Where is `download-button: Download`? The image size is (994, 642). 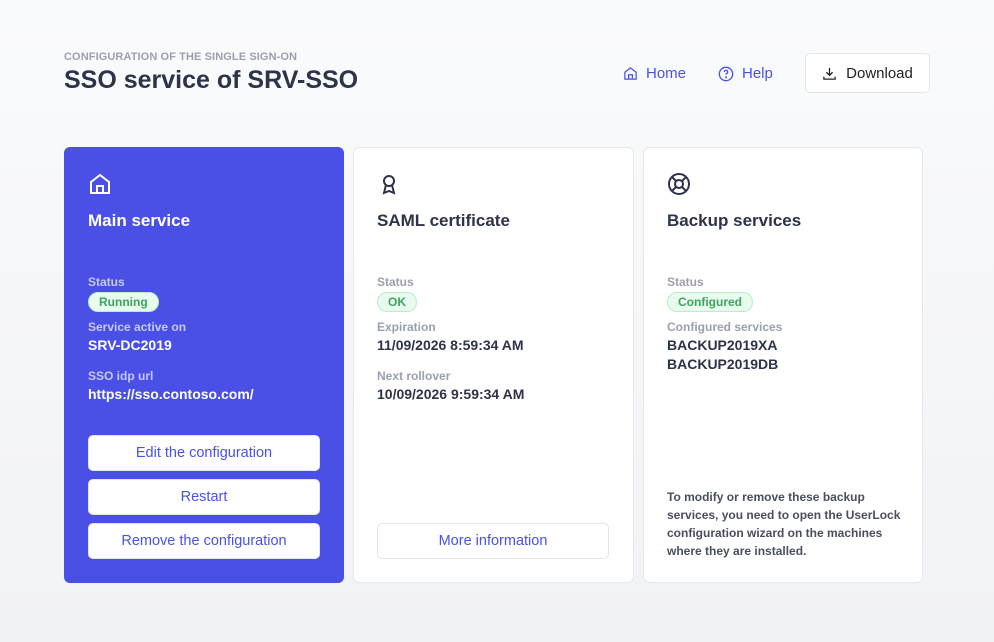 download-button: Download is located at coordinates (867, 73).